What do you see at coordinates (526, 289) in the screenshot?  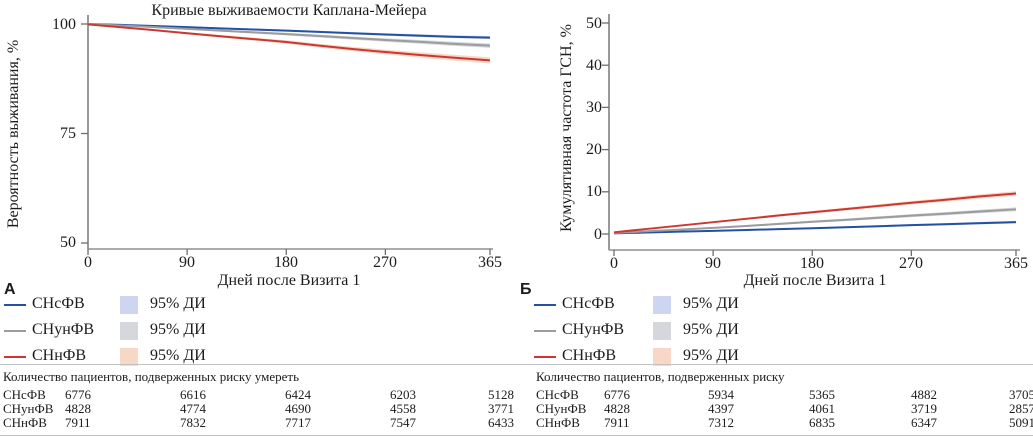 I see `panel-letter: Б` at bounding box center [526, 289].